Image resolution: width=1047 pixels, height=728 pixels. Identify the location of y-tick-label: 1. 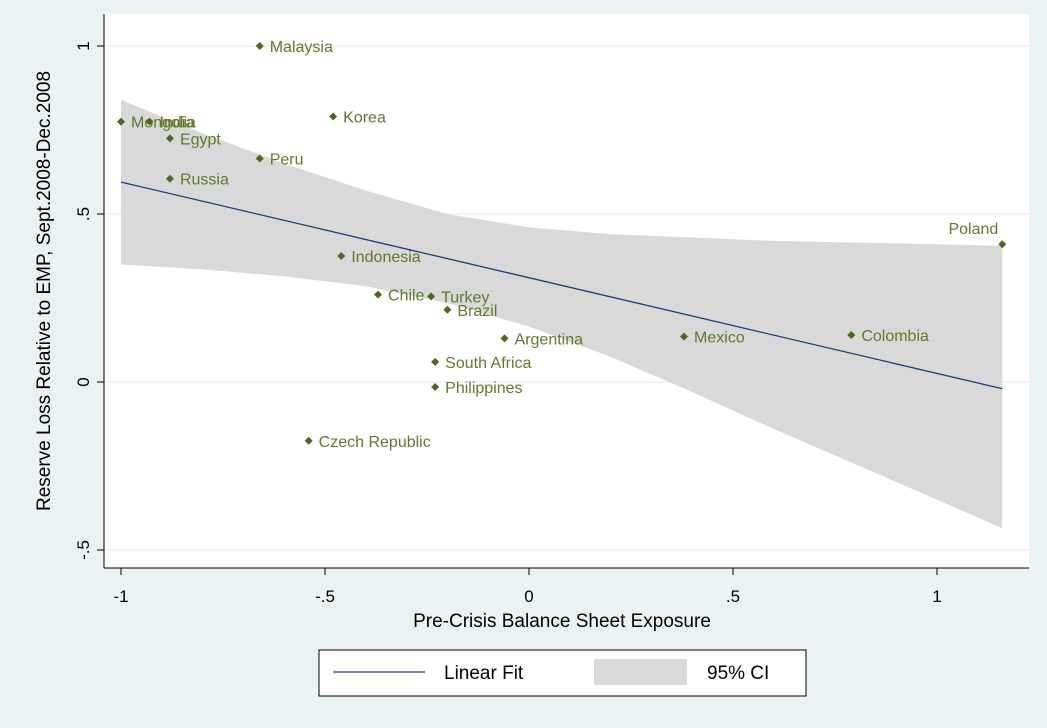
(83, 45).